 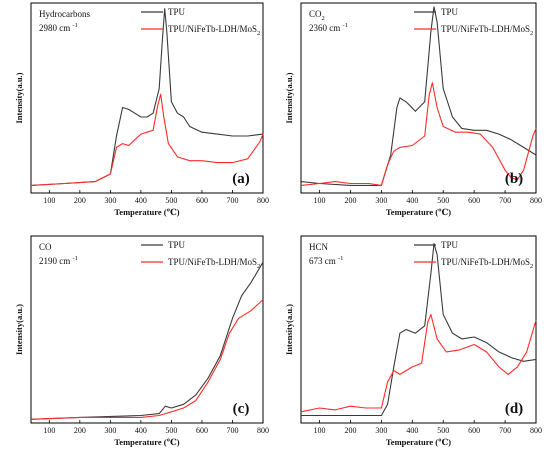 What do you see at coordinates (241, 409) in the screenshot?
I see `panel-label: (c)` at bounding box center [241, 409].